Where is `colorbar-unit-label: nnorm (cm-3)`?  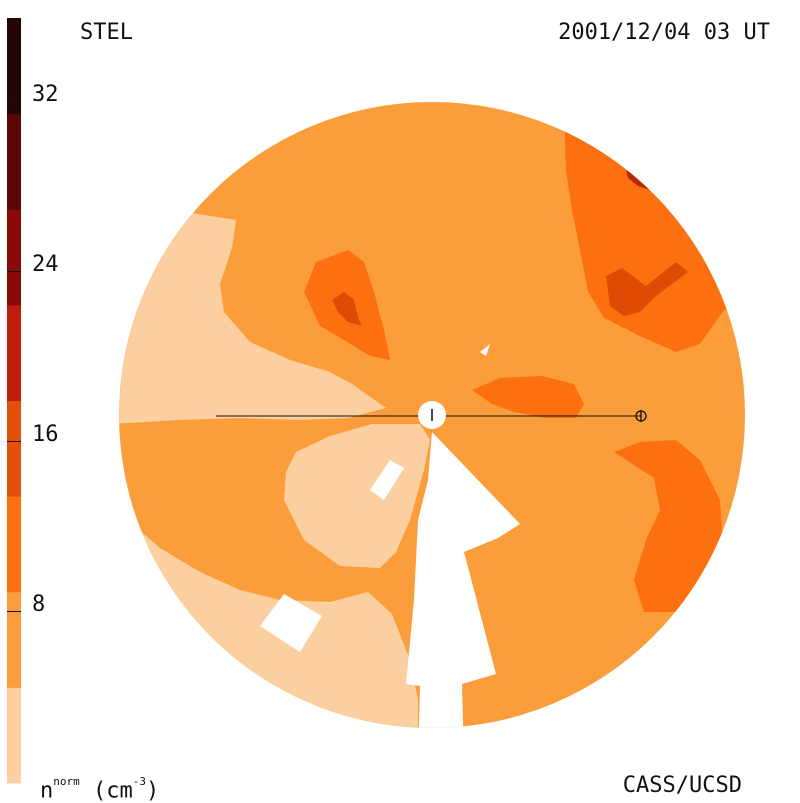
colorbar-unit-label: nnorm (cm-3) is located at coordinates (99, 788).